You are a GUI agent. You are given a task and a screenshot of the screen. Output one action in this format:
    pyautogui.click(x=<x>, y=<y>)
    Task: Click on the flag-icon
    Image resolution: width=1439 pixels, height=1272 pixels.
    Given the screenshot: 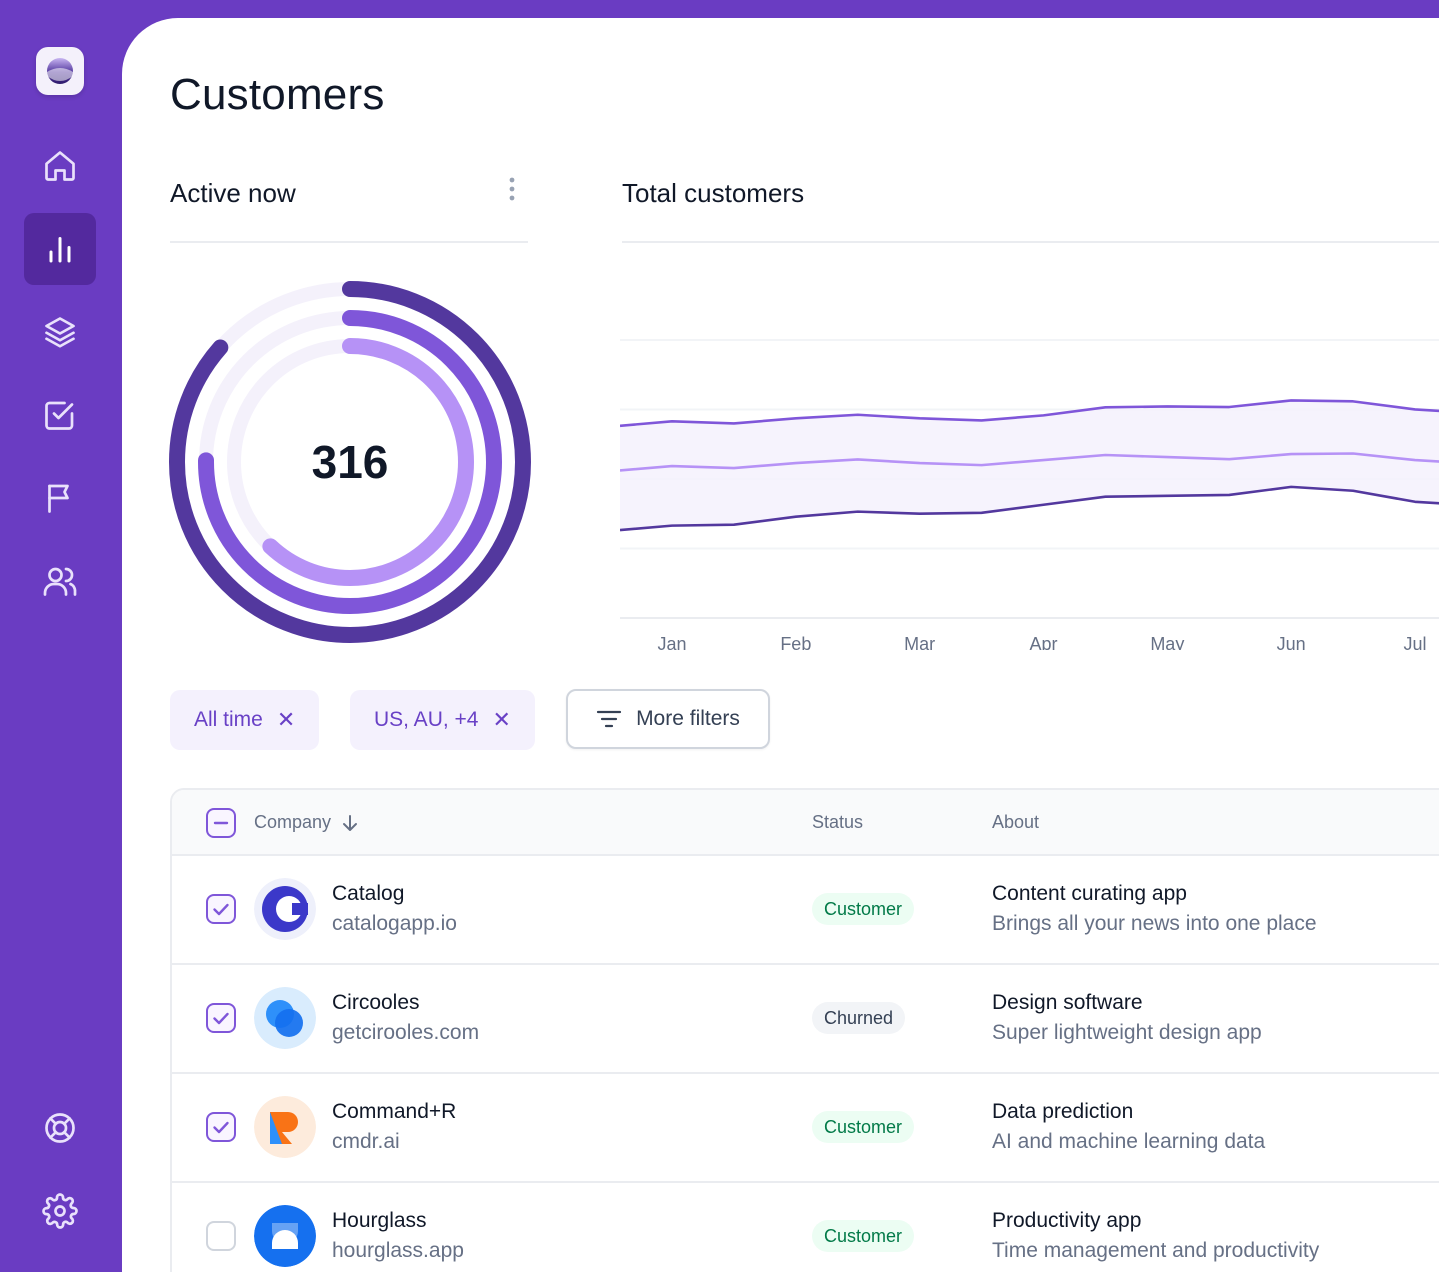 What is the action you would take?
    pyautogui.click(x=58, y=498)
    